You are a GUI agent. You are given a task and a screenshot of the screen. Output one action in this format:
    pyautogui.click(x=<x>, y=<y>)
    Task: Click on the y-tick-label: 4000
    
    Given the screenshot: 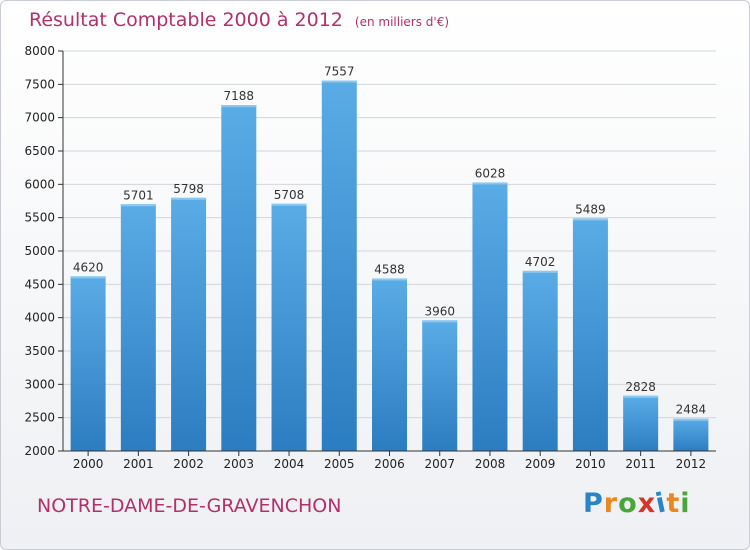 What is the action you would take?
    pyautogui.click(x=39, y=318)
    